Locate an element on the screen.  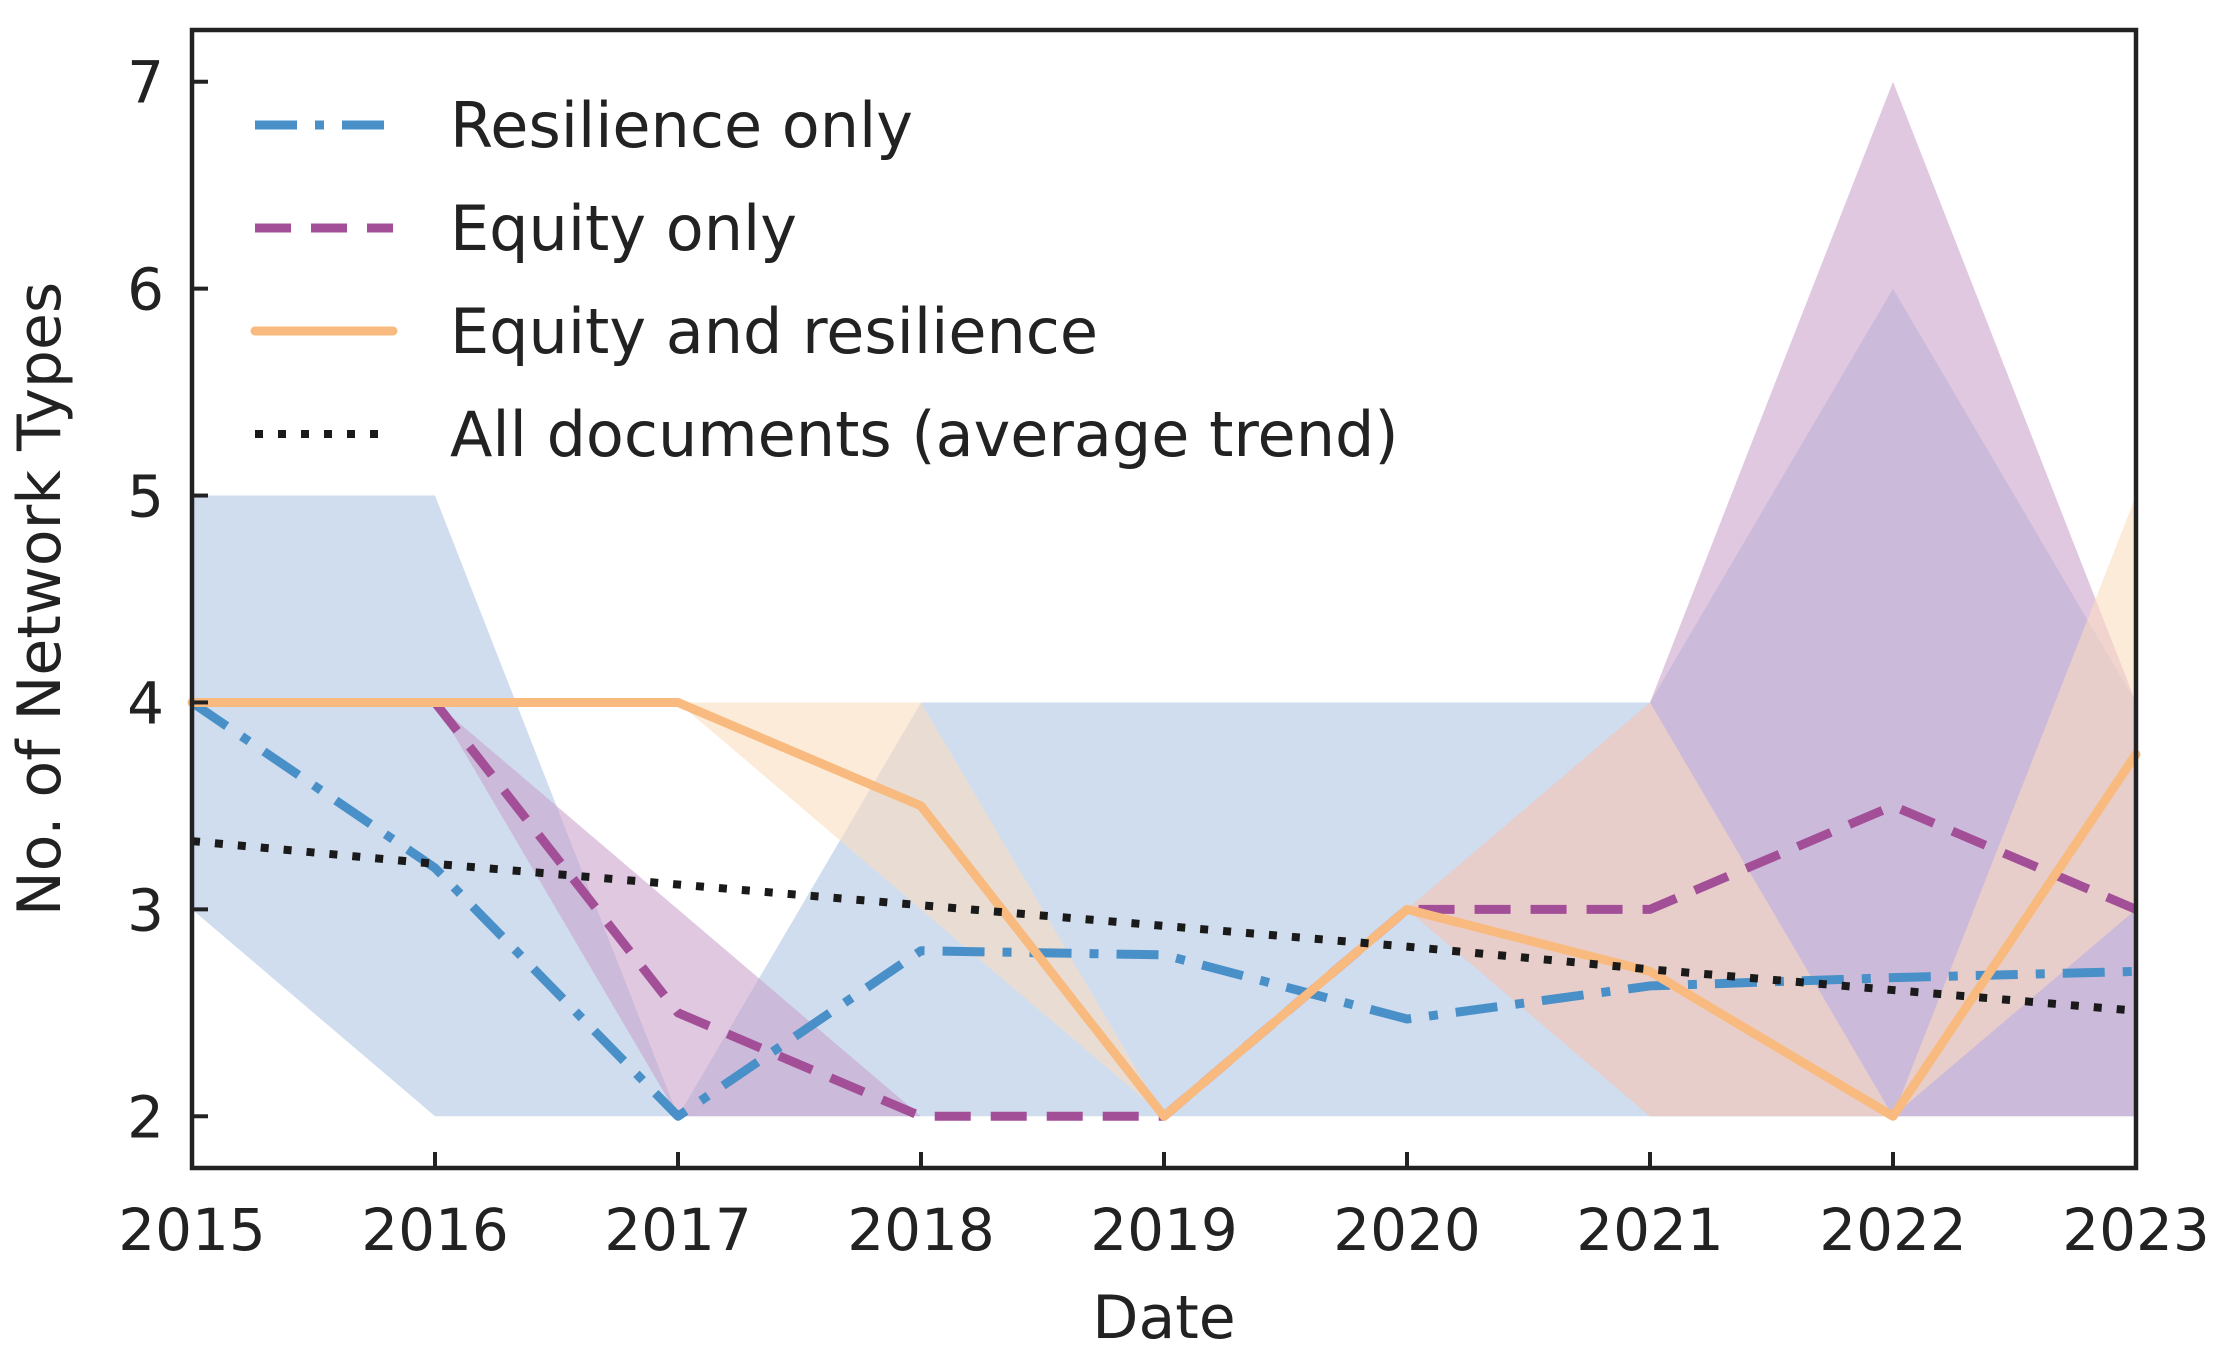
y-tick-label: 6 is located at coordinates (145, 290).